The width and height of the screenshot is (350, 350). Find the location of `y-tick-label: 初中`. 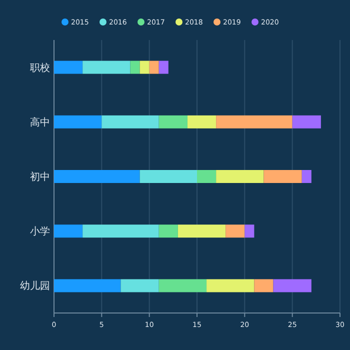

y-tick-label: 初中 is located at coordinates (40, 177).